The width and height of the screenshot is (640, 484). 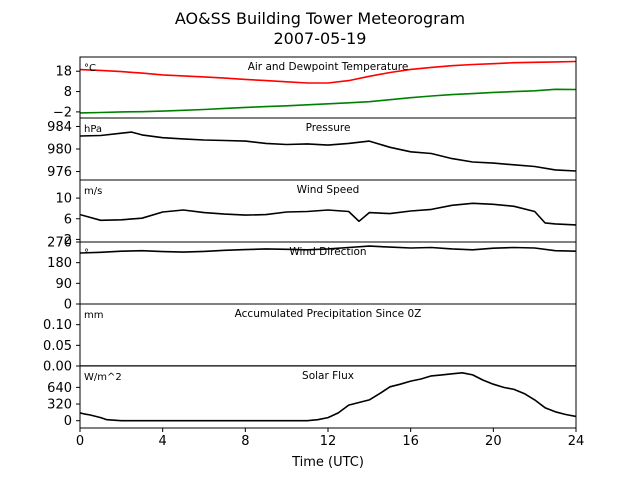 I want to click on panel-title: Pressure, so click(x=328, y=128).